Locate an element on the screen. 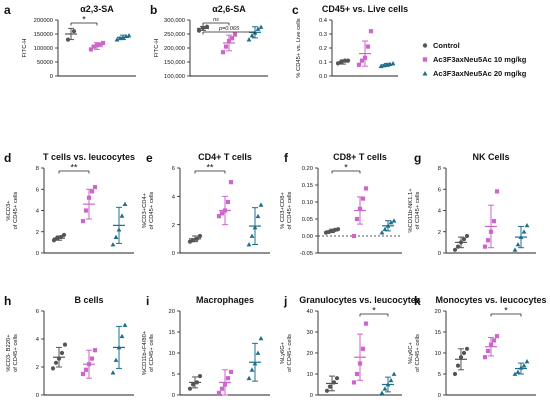 This screenshot has height=413, width=550. panel-a: a α2,3-SA 0 50000 100000 150000 200000 FITC-H * is located at coordinates (70, 41).